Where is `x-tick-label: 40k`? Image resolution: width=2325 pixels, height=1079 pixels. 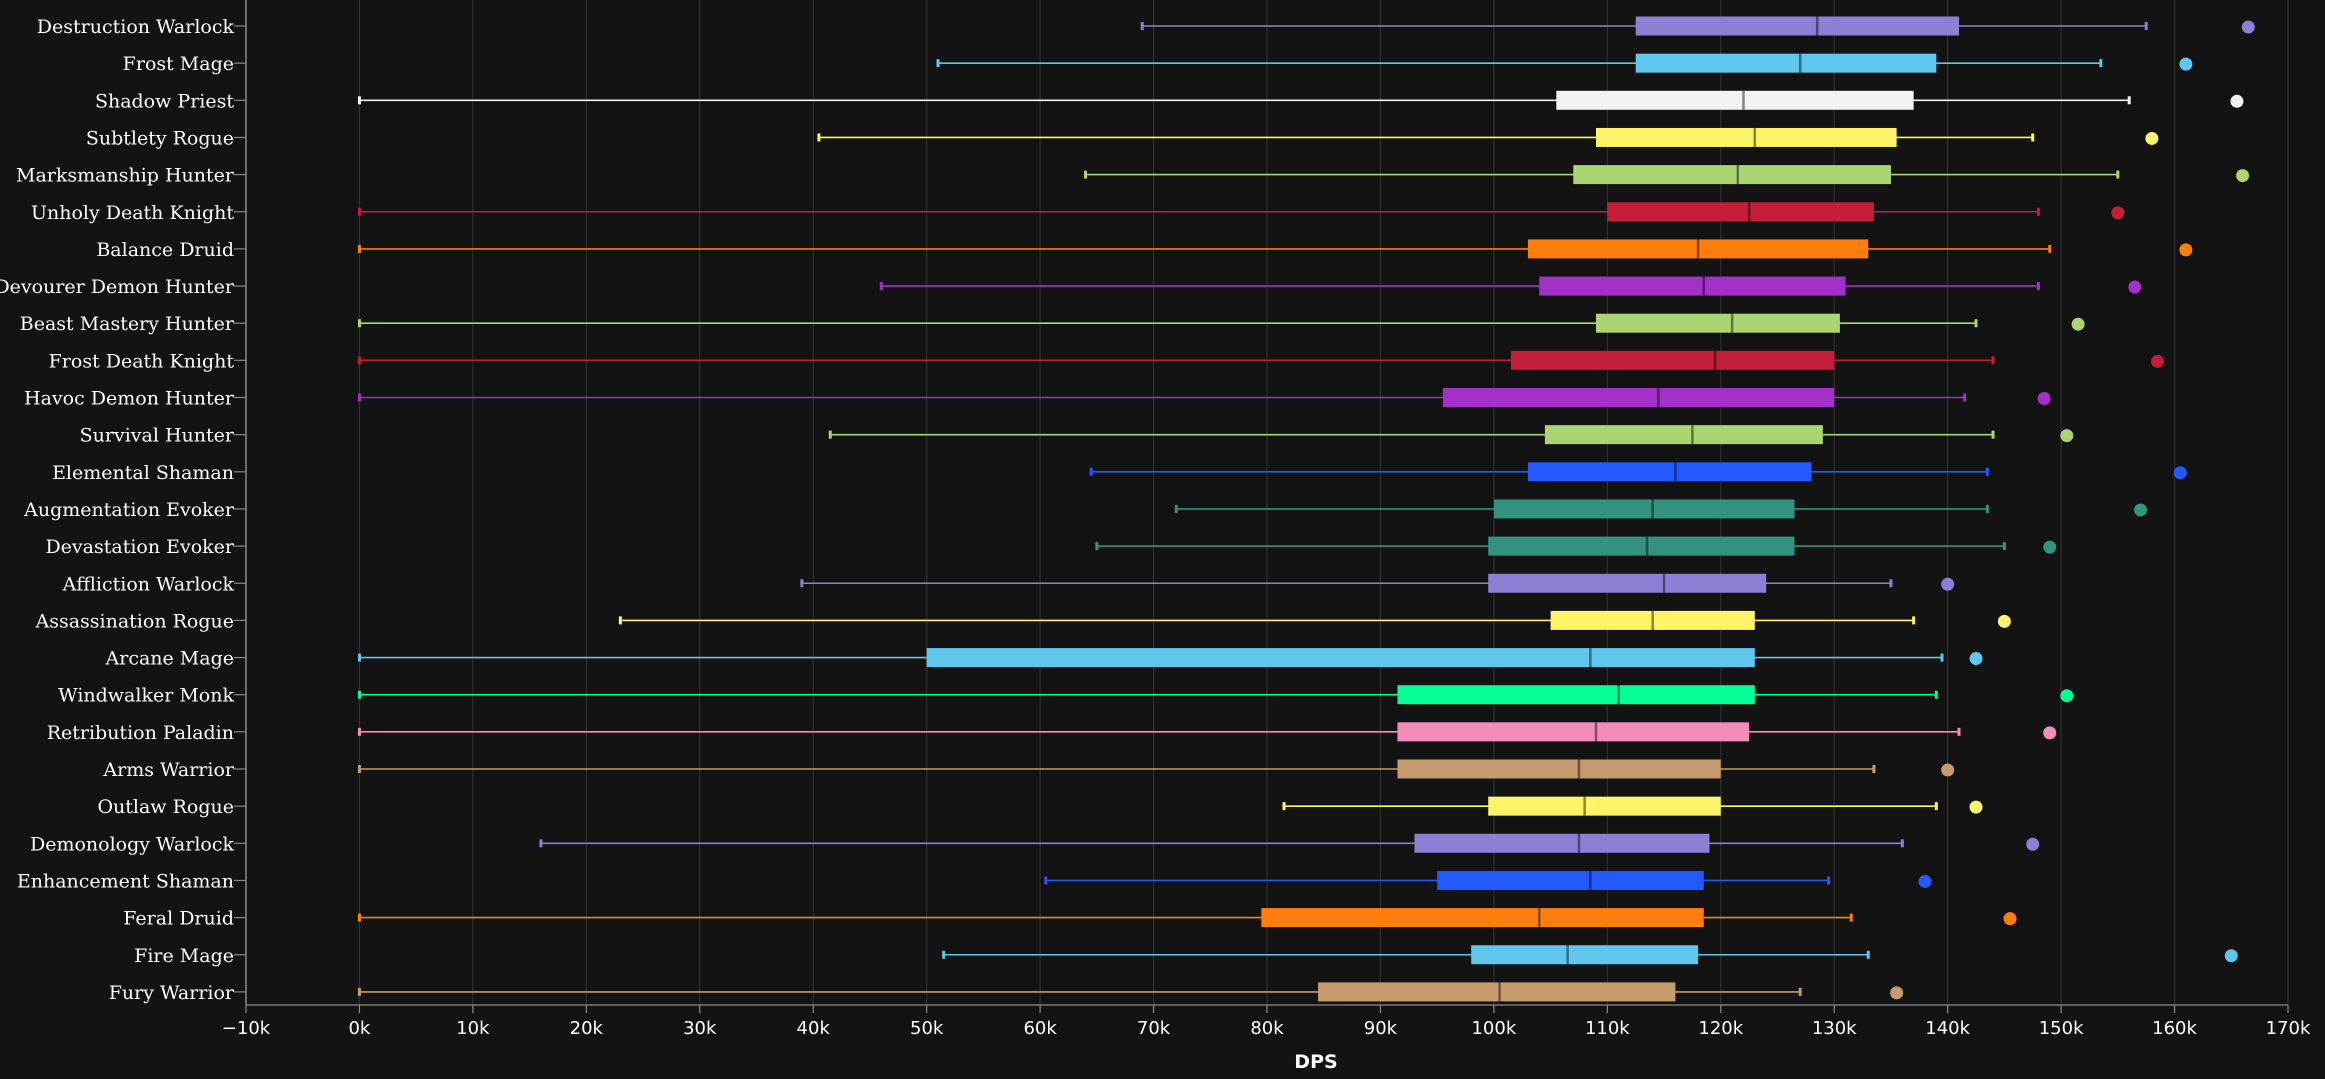 x-tick-label: 40k is located at coordinates (814, 1028).